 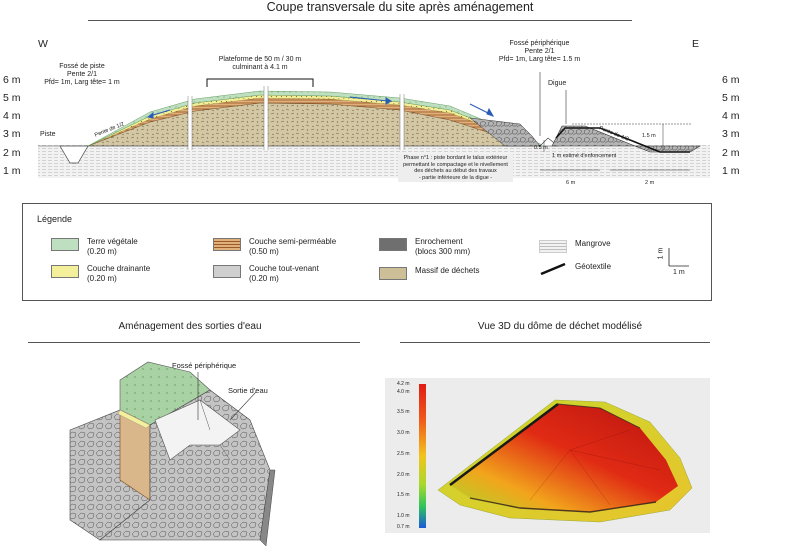 I want to click on phase-line: des déchets au début des travaux, so click(x=455, y=171).